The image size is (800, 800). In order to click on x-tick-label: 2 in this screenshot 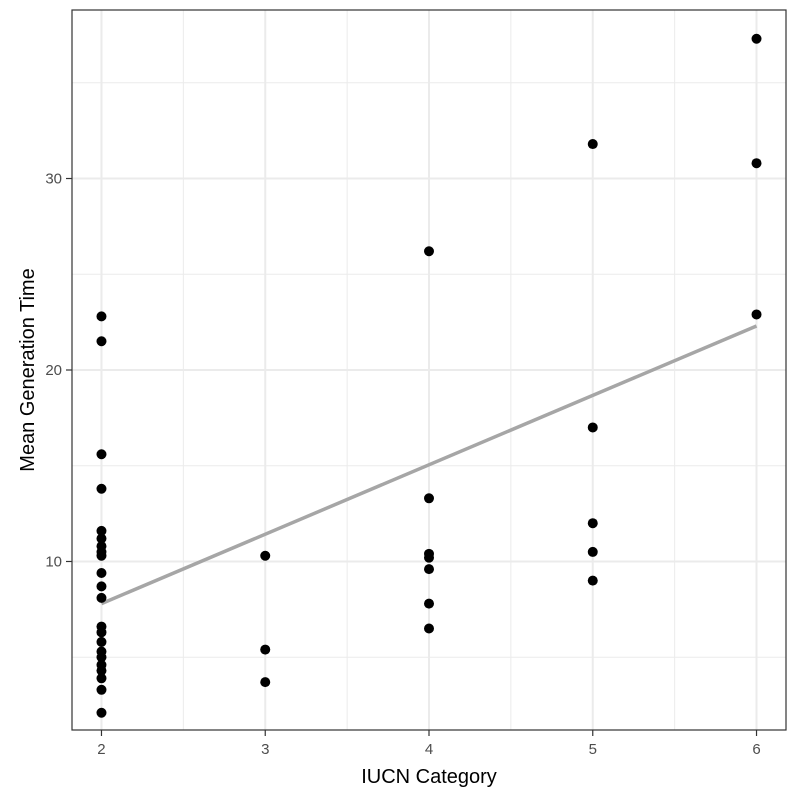, I will do `click(101, 749)`.